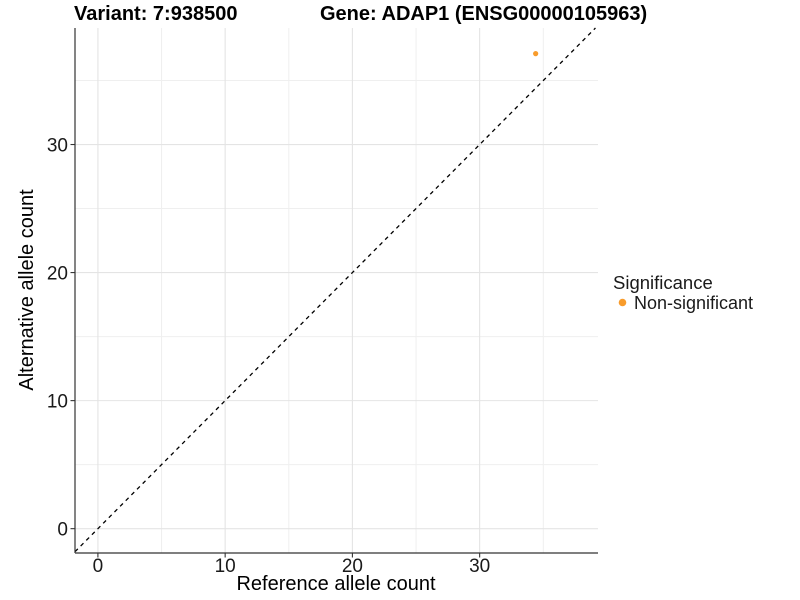 The image size is (800, 600). Describe the element at coordinates (483, 14) in the screenshot. I see `plot-title-gene: Gene: ADAP1 (ENSG00000105963)` at that location.